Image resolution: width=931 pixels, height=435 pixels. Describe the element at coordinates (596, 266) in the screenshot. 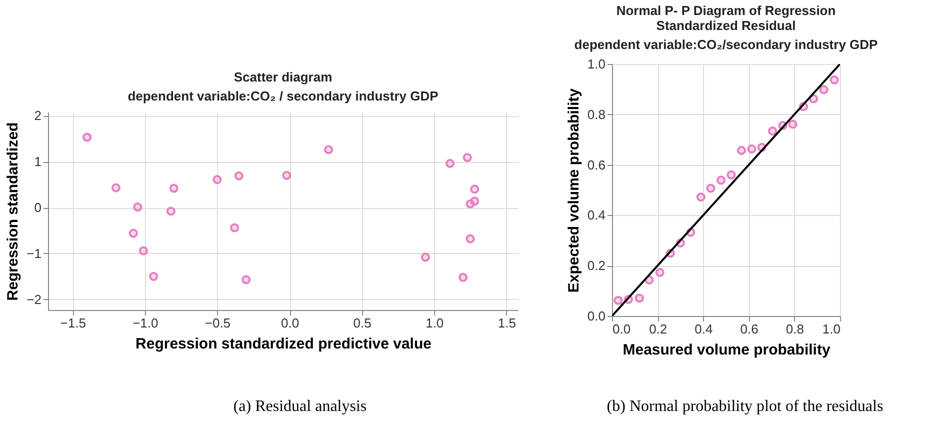

I see `y-tick-label: 0.2` at that location.